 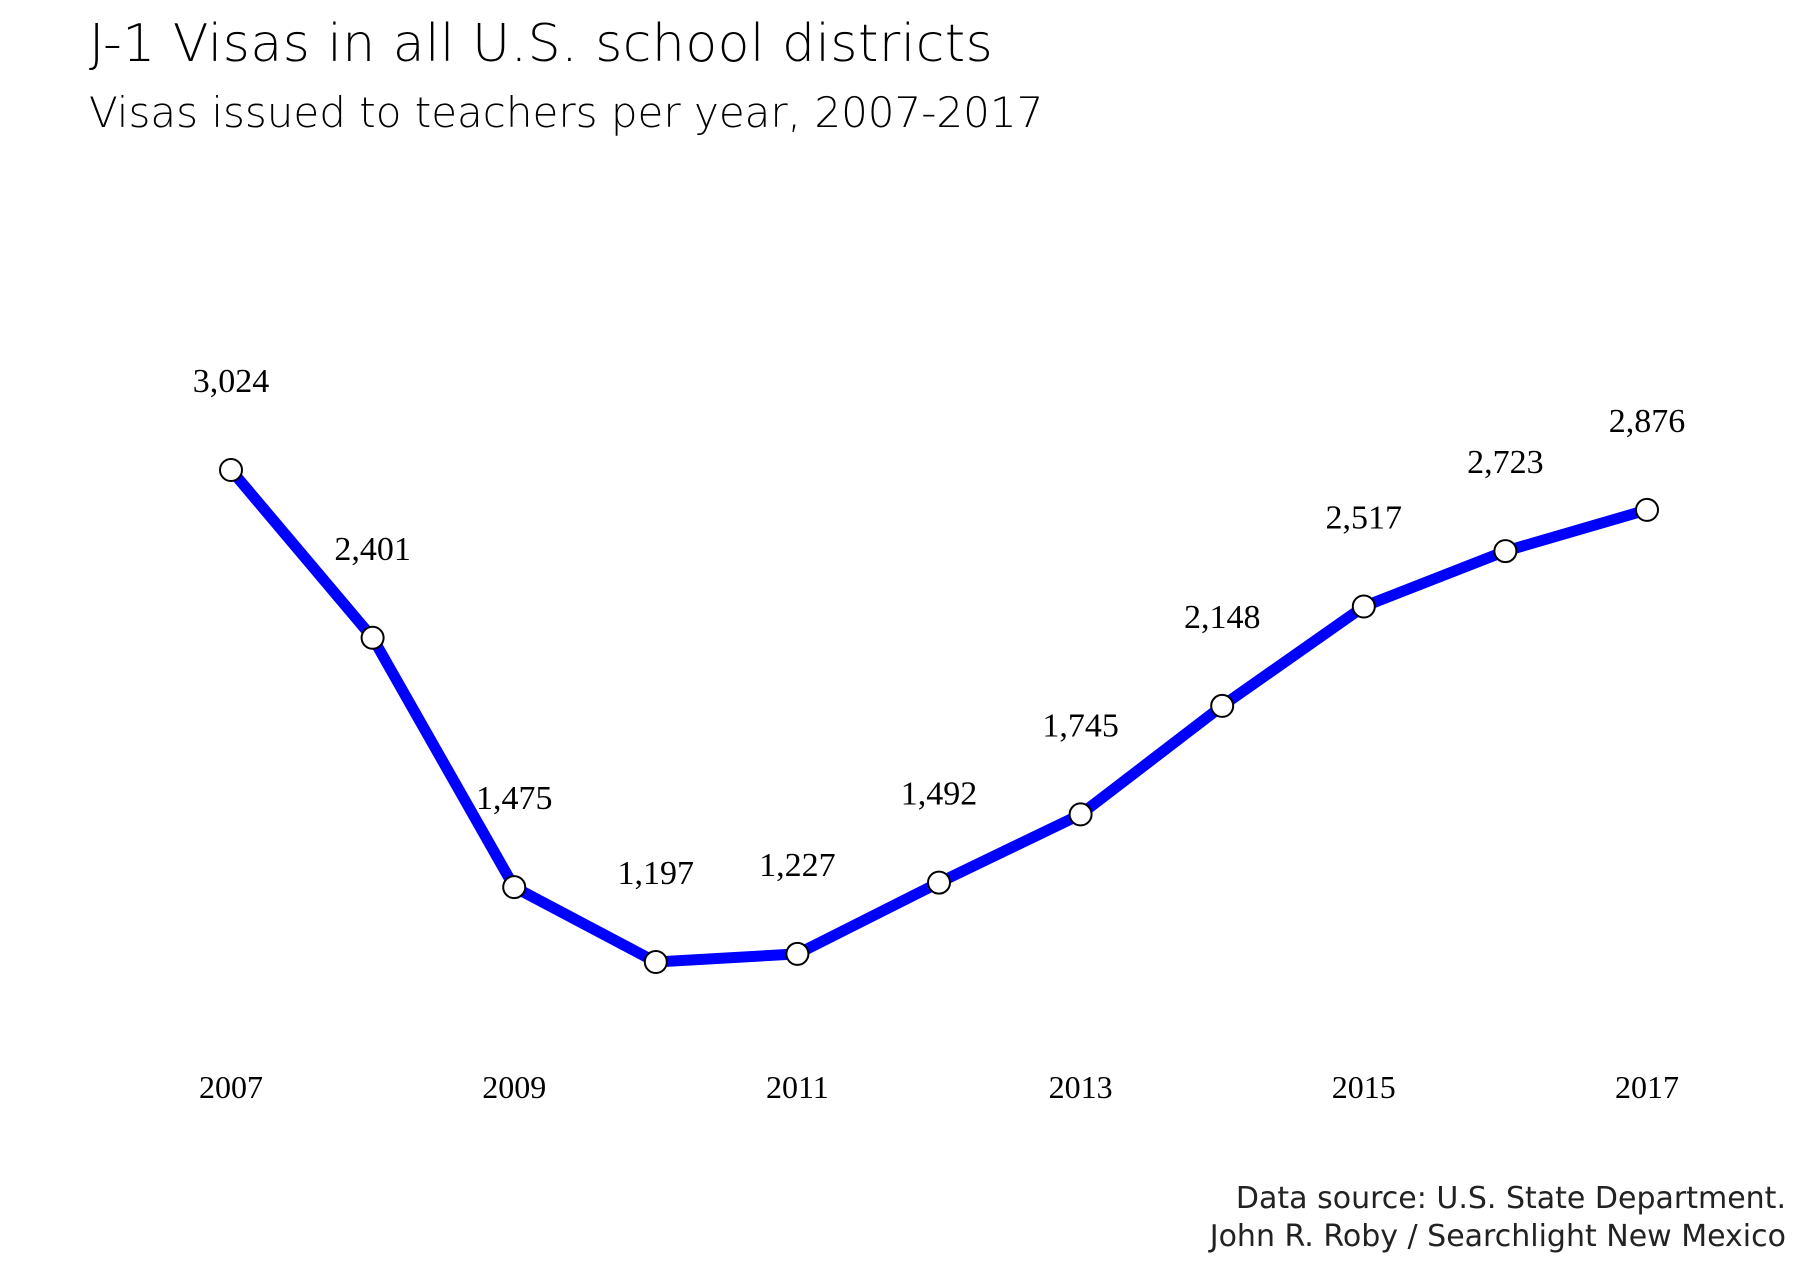 I want to click on x-tick-label-2009: 2009, so click(x=514, y=1087).